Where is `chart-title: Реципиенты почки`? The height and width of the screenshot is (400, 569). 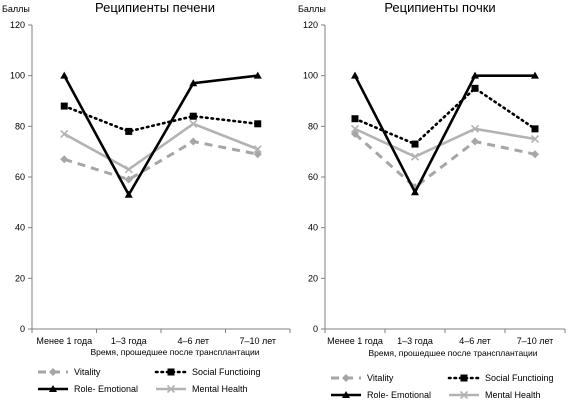
chart-title: Реципиенты почки is located at coordinates (439, 7).